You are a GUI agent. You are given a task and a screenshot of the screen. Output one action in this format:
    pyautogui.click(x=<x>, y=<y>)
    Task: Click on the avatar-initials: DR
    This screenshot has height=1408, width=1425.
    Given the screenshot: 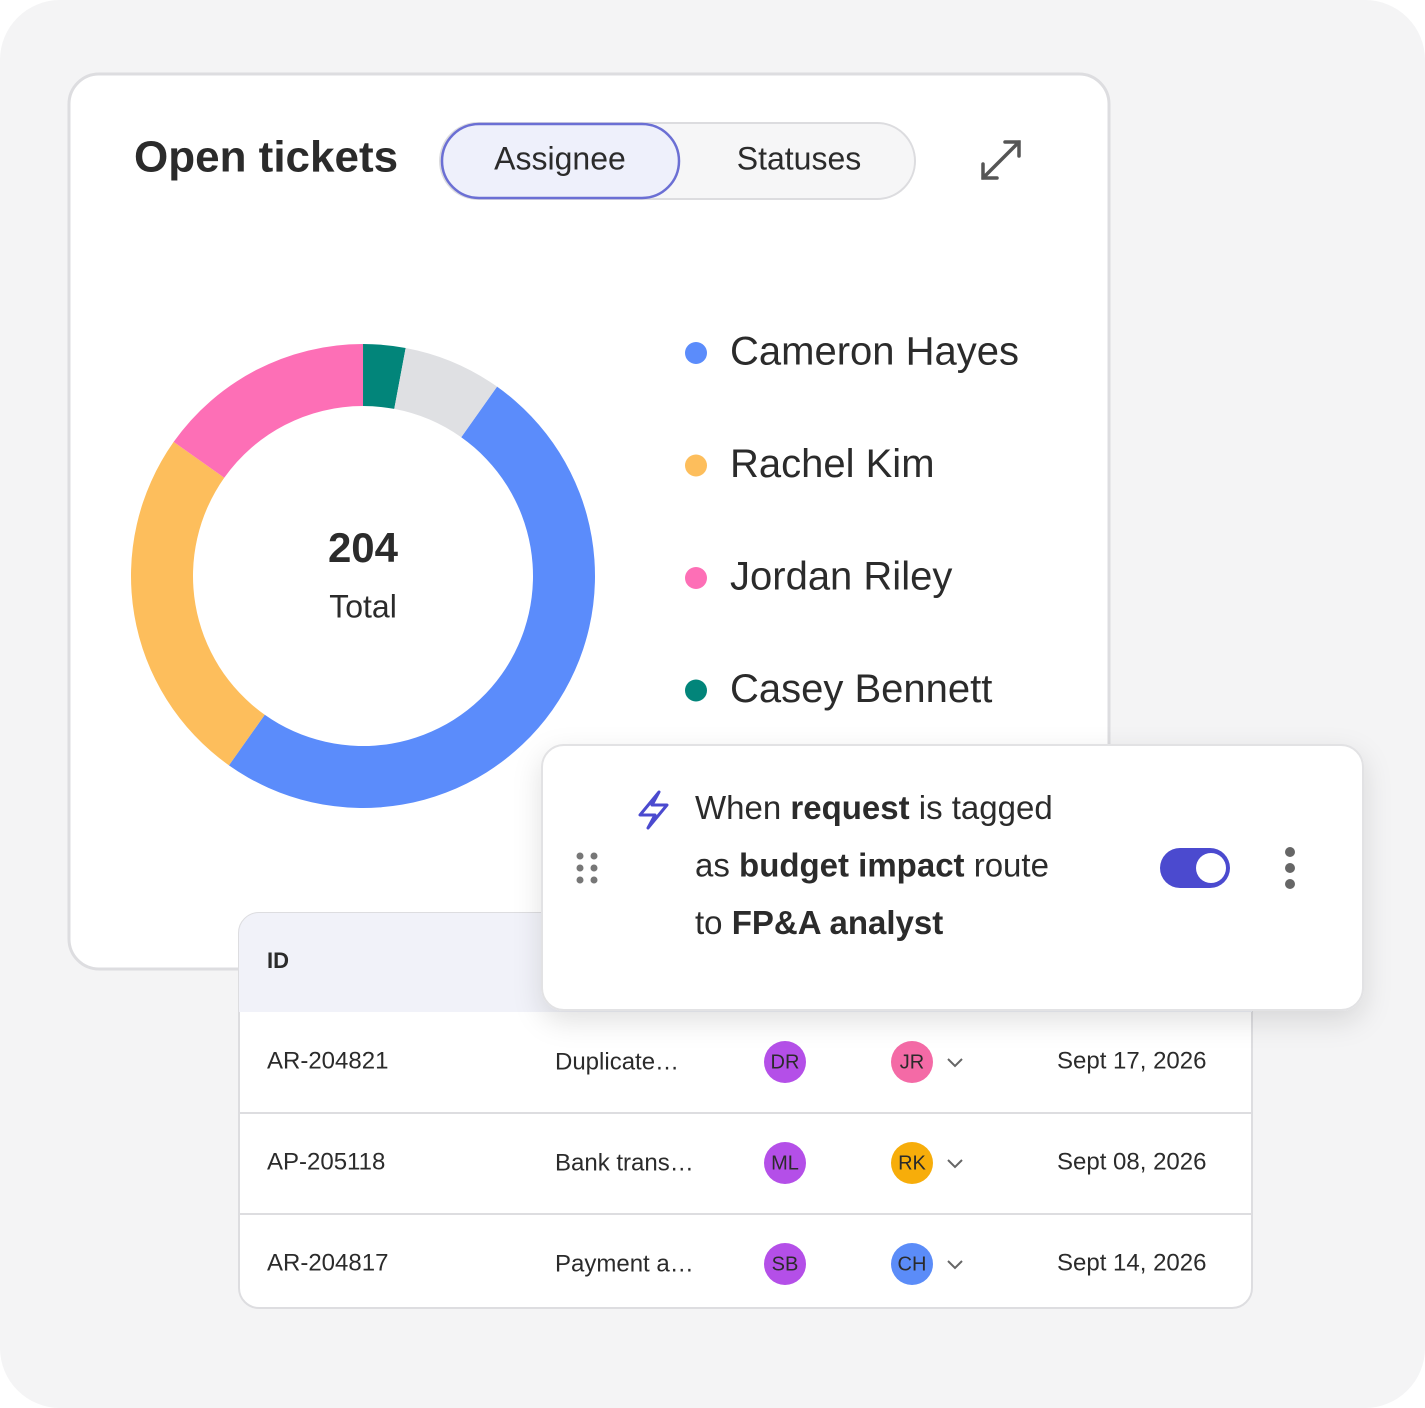 What is the action you would take?
    pyautogui.click(x=785, y=1062)
    